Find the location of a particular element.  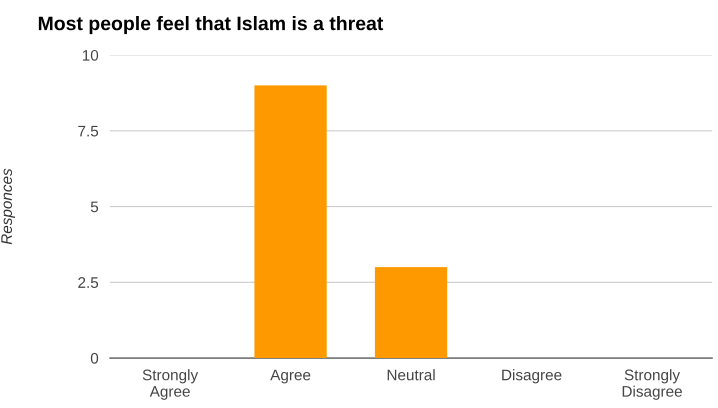

x-tick-label: Neutral is located at coordinates (411, 374).